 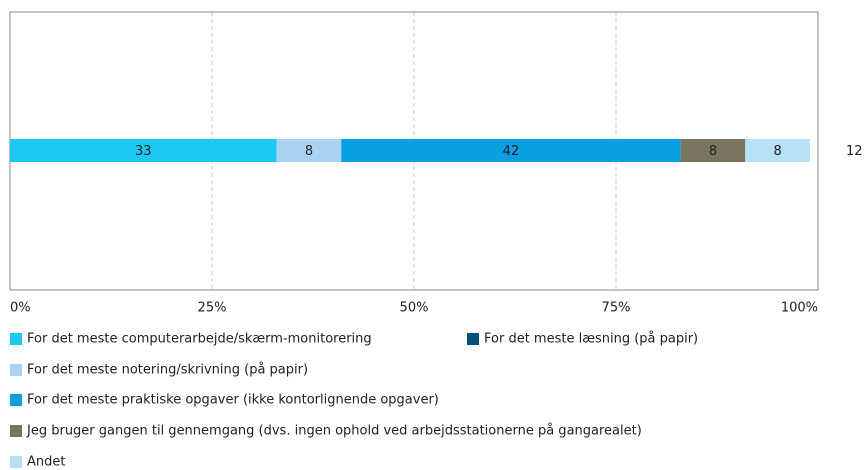 I want to click on x-tick-label: 0%, so click(x=20, y=308).